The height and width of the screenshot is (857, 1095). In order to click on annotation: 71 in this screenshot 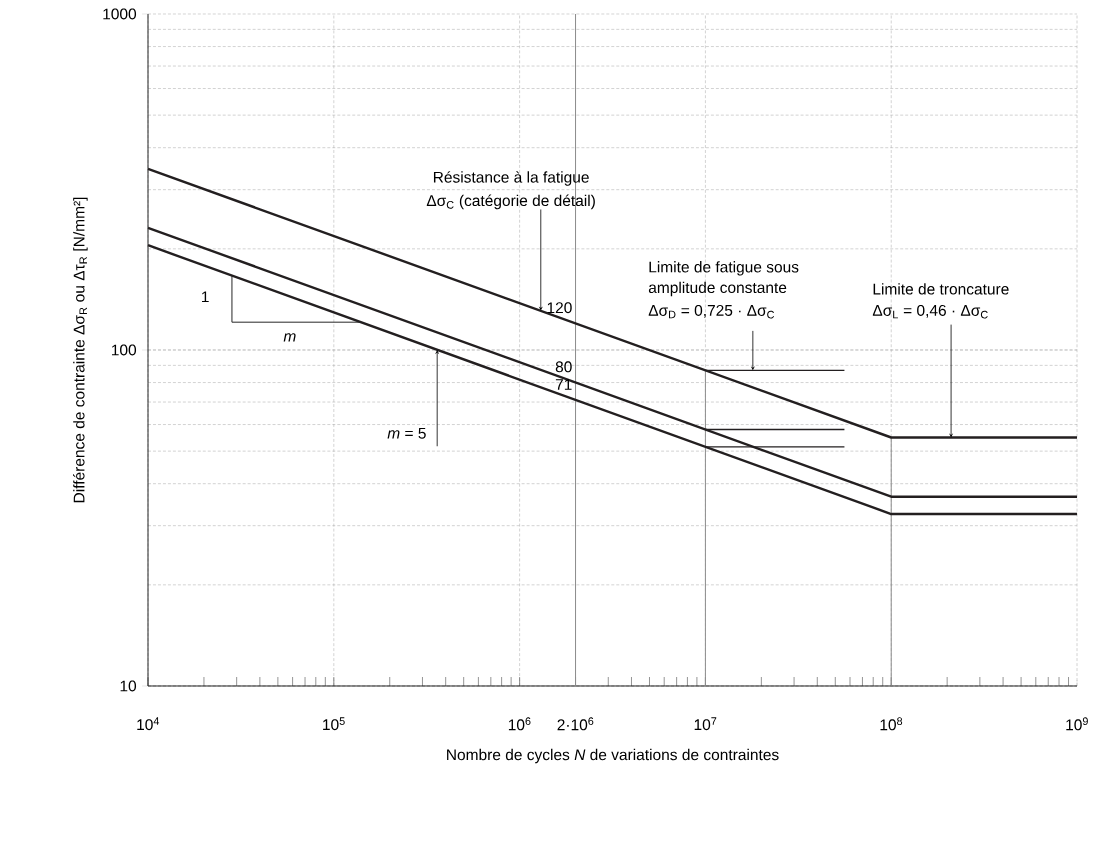, I will do `click(563, 384)`.